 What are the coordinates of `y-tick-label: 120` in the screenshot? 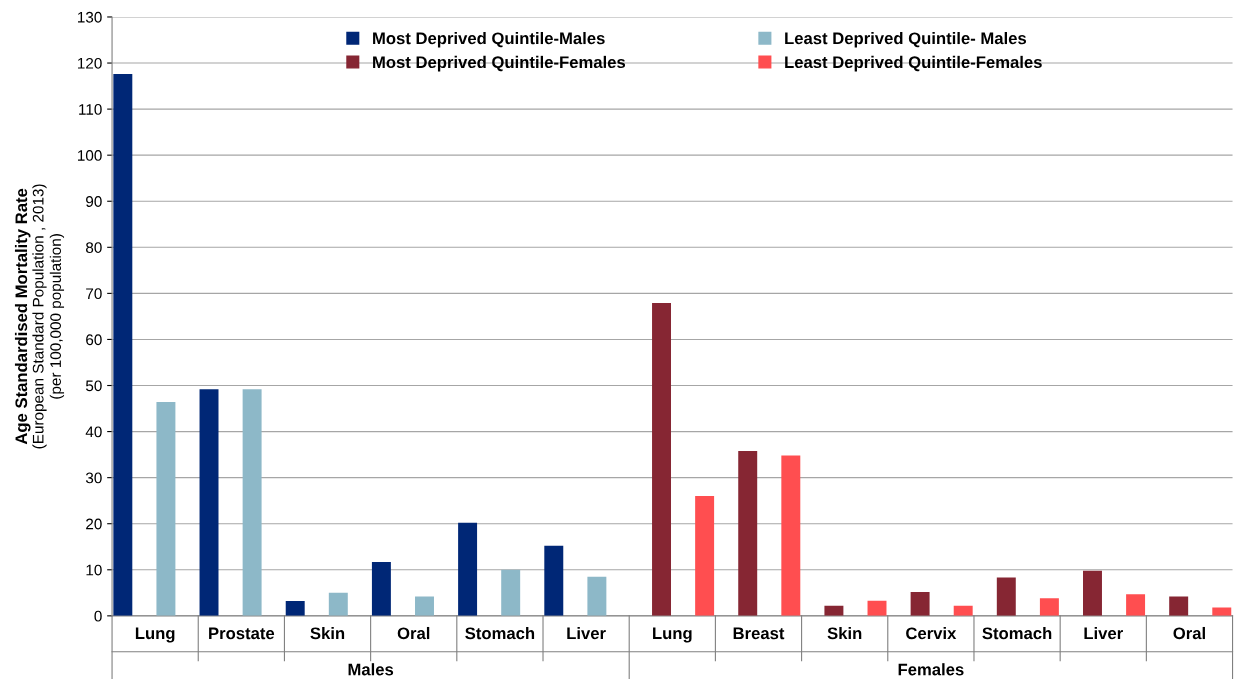 It's located at (90, 63).